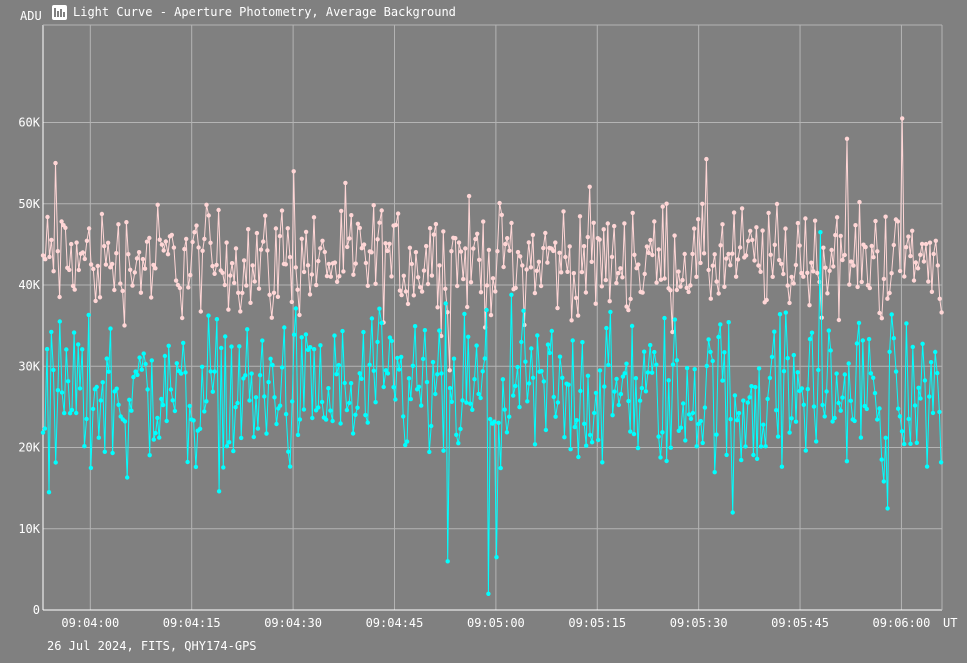 The image size is (967, 663). What do you see at coordinates (597, 623) in the screenshot?
I see `x-tick-label: 09:05:15` at bounding box center [597, 623].